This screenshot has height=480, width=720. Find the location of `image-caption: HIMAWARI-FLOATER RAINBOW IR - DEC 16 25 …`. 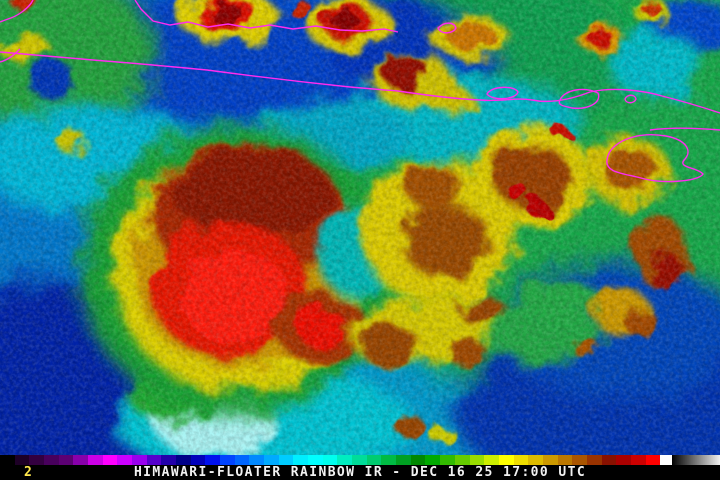

image-caption: HIMAWARI-FLOATER RAINBOW IR - DEC 16 25 … is located at coordinates (360, 472).